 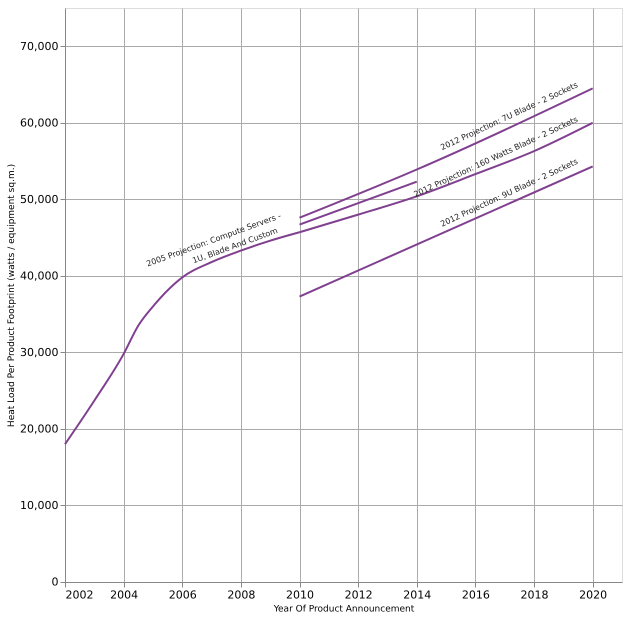 I want to click on y-axis-title: Heat Load Per Product Footprint (watts / equipment sq.m.), so click(x=12, y=296).